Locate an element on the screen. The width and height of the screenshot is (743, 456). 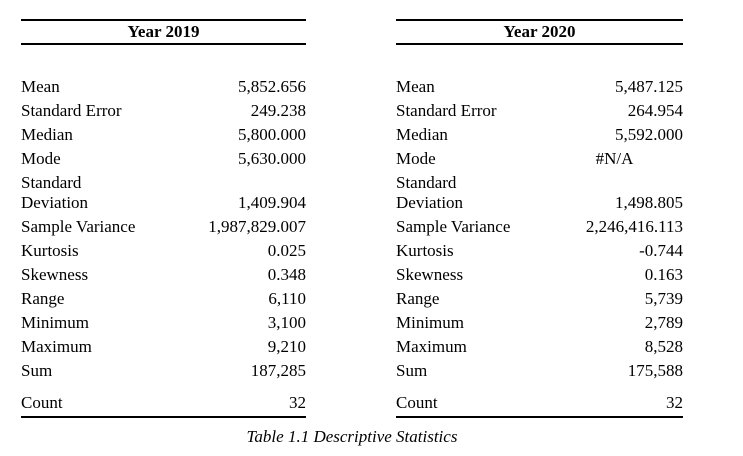
stat-row-kurtosis: Kurtosis -0.744 is located at coordinates (539, 251).